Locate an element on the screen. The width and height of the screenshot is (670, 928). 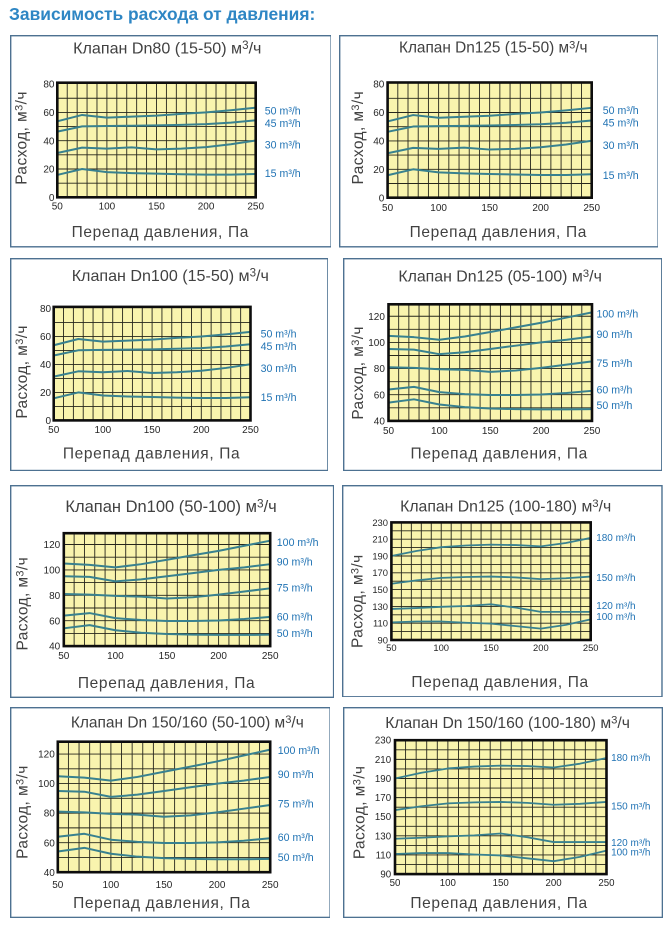
svg-text: 110 is located at coordinates (384, 856).